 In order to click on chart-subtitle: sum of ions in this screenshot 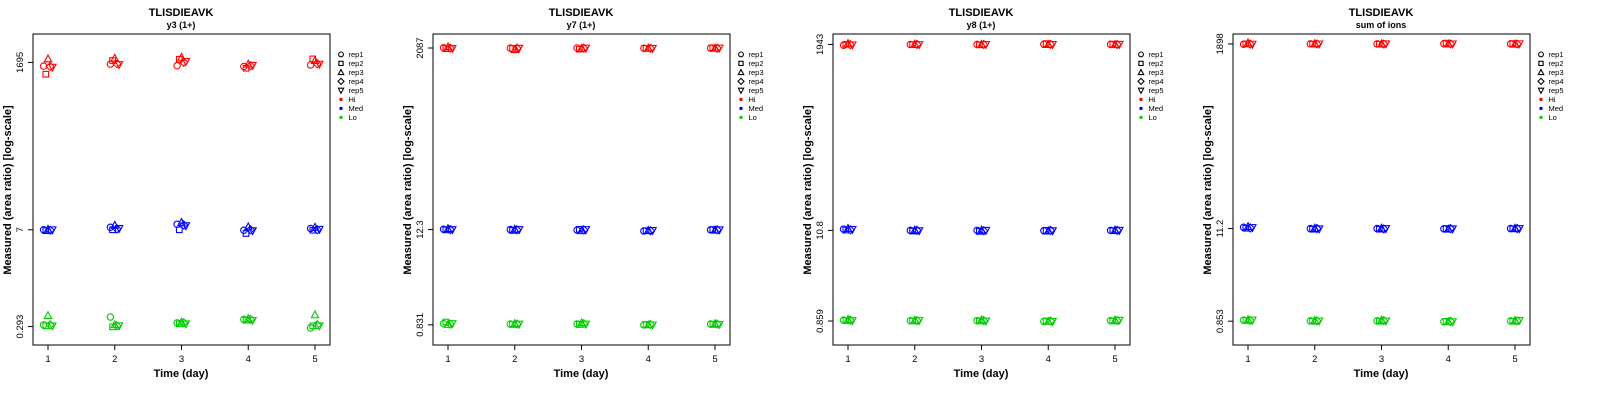, I will do `click(1381, 25)`.